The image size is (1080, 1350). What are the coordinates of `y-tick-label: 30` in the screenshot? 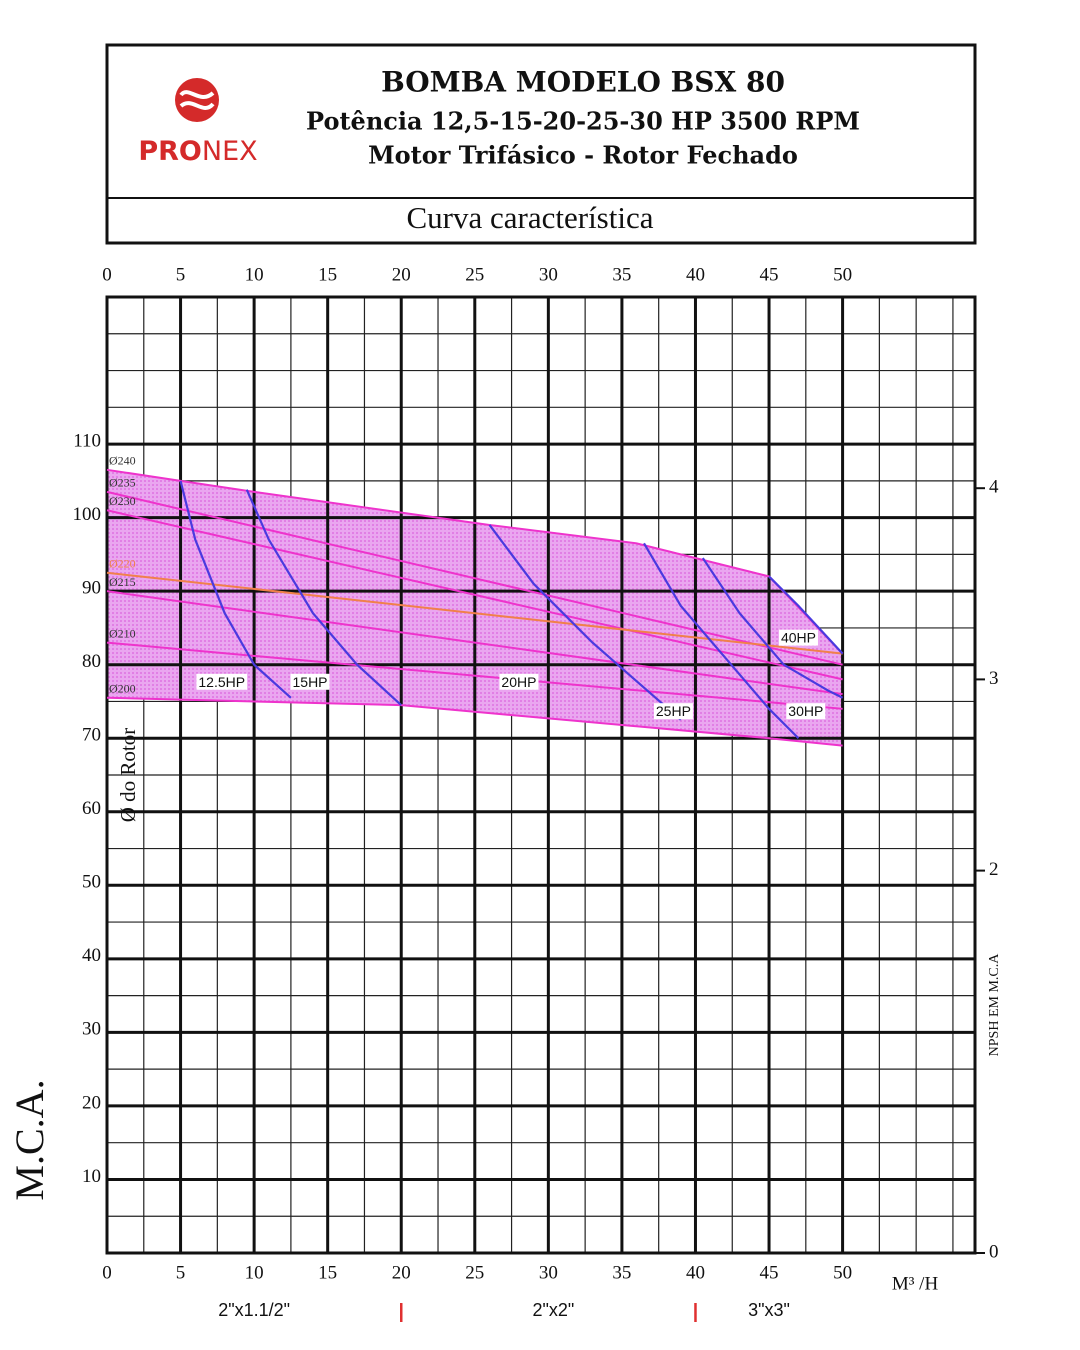 It's located at (91, 1029).